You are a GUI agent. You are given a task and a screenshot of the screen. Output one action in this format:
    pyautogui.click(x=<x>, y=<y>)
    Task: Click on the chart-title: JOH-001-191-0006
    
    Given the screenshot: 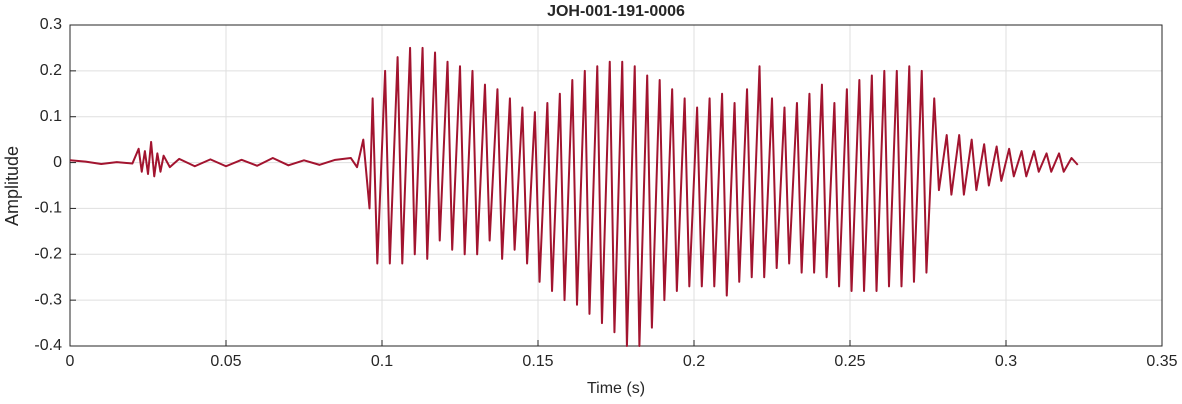 What is the action you would take?
    pyautogui.click(x=616, y=11)
    